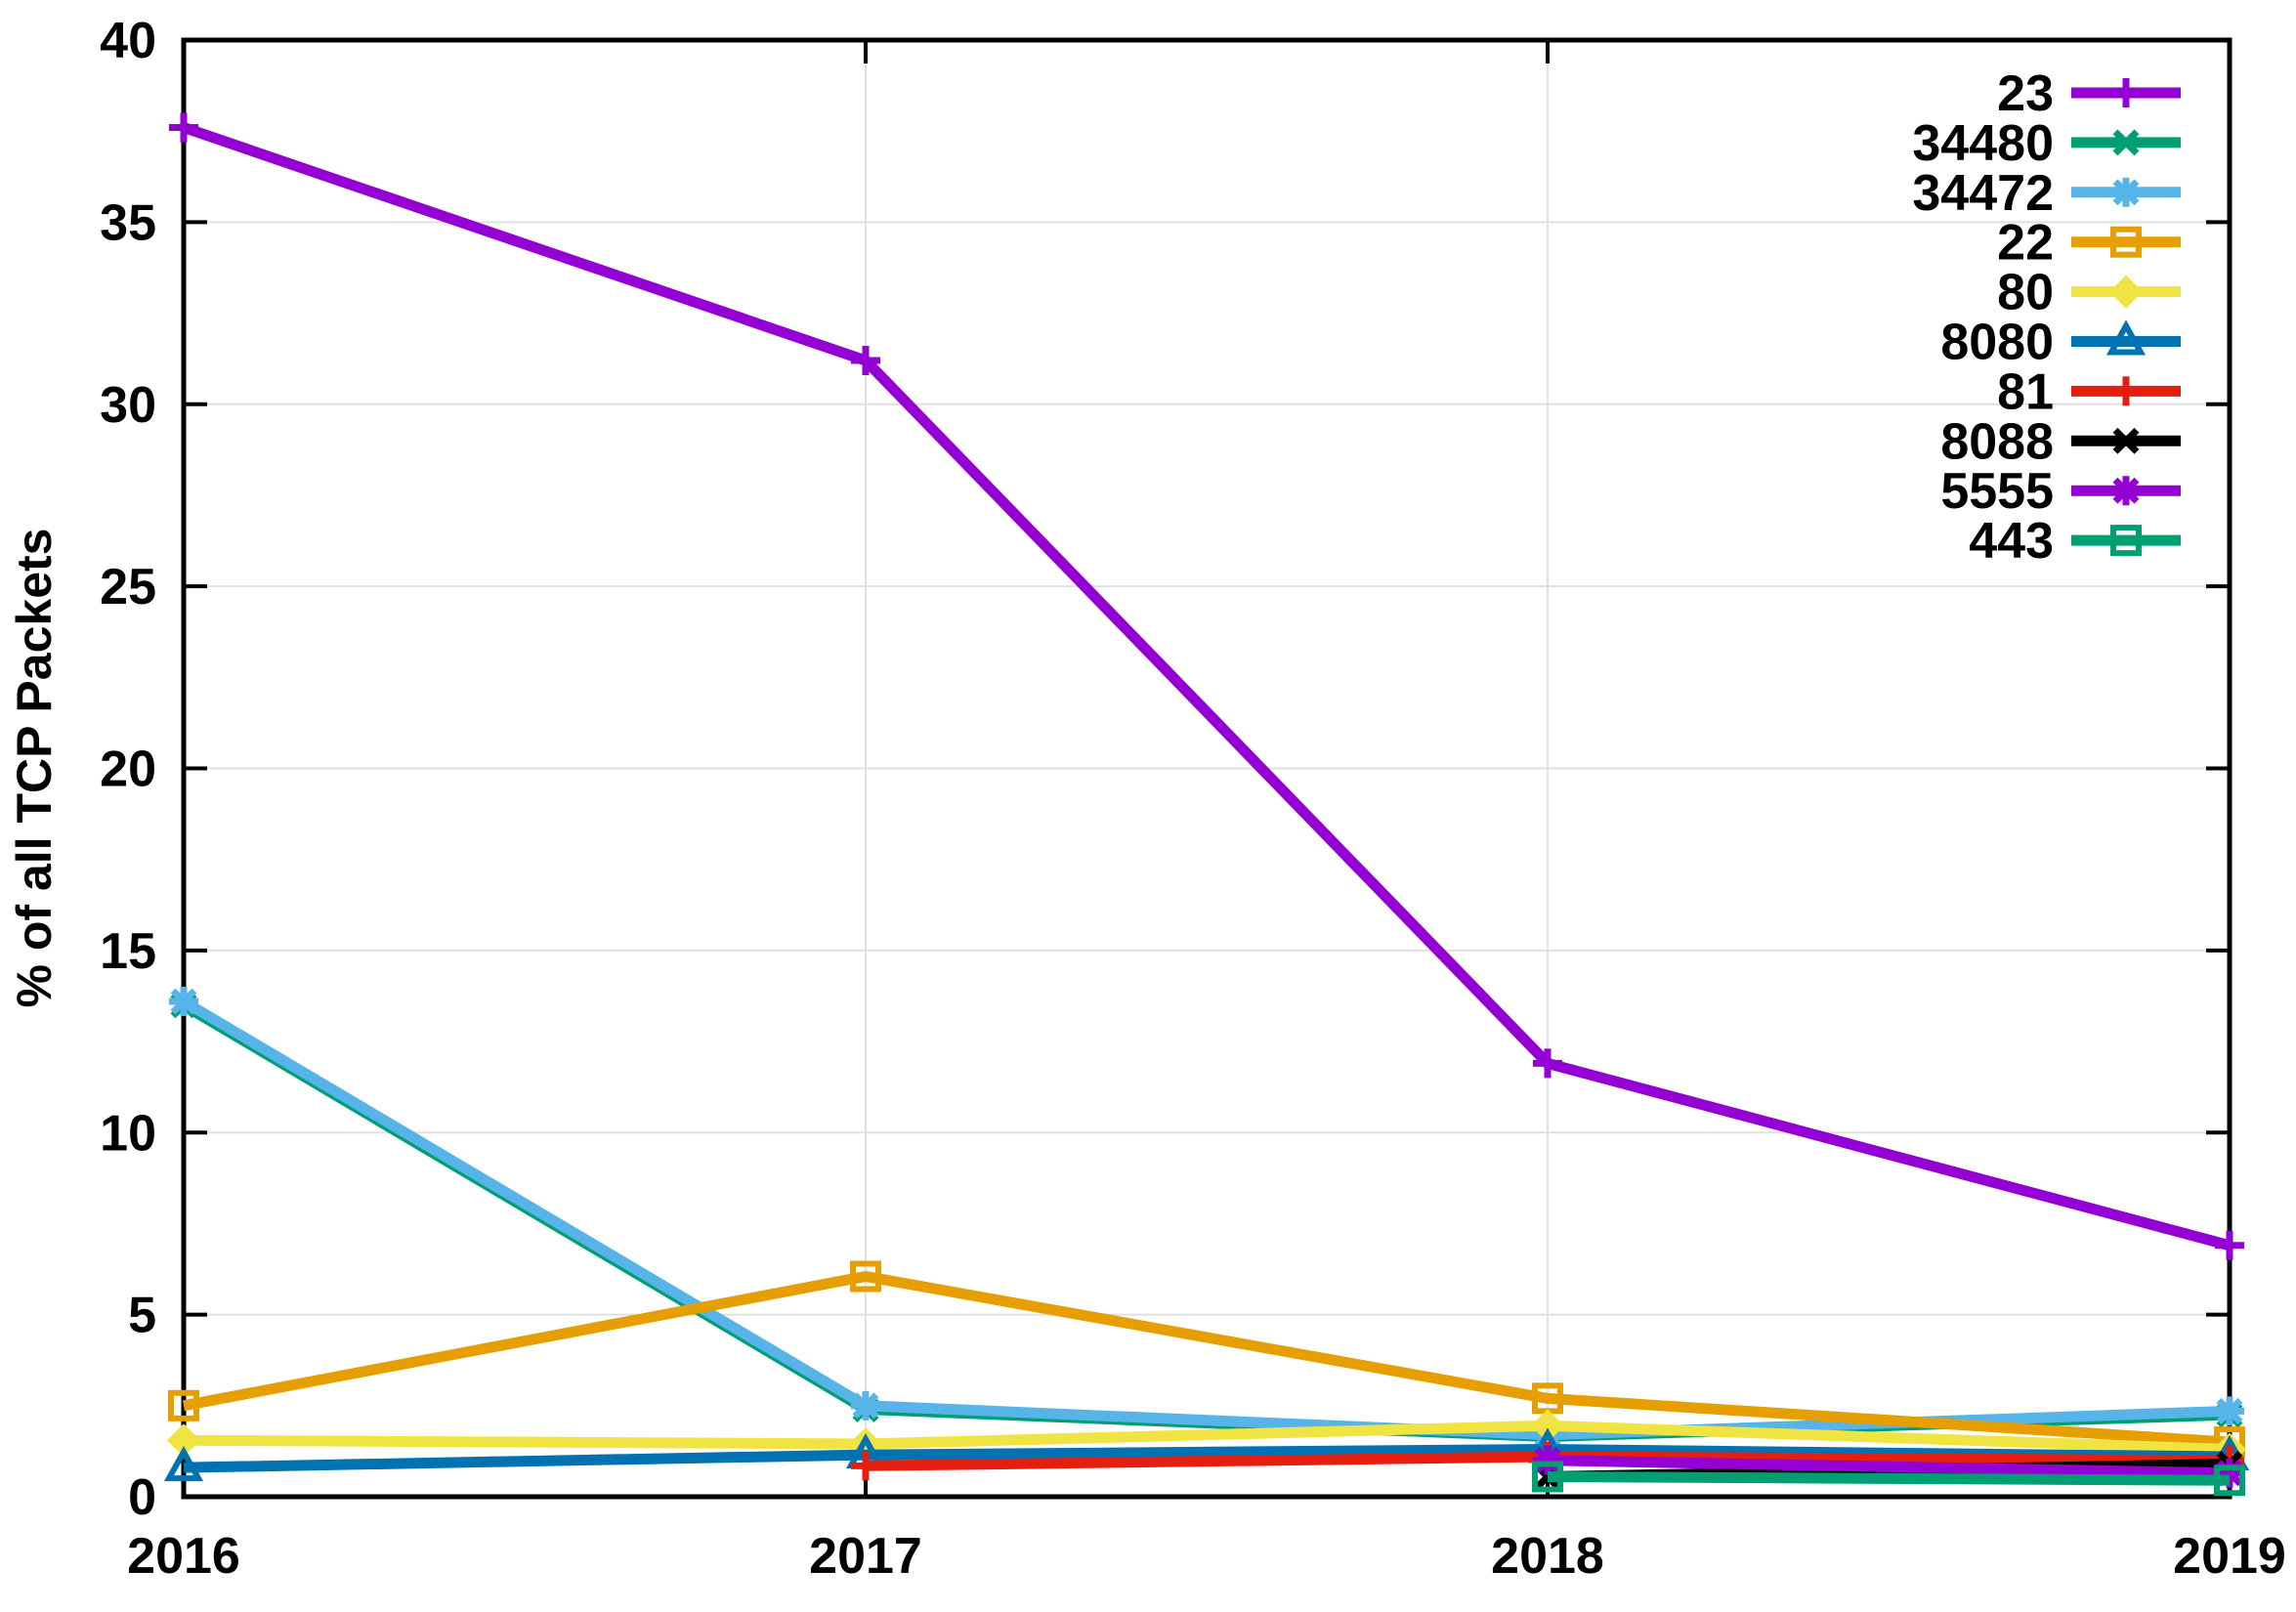  I want to click on x-tick-label-2017: 2017, so click(866, 1556).